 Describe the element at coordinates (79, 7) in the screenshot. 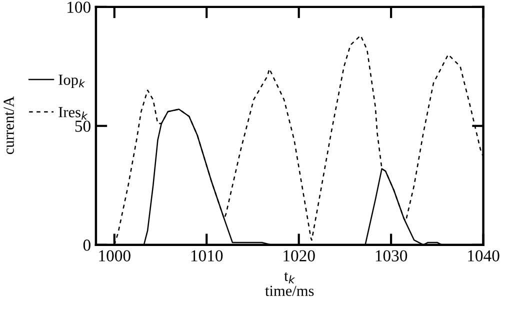

I see `y-tick-label: 100` at that location.